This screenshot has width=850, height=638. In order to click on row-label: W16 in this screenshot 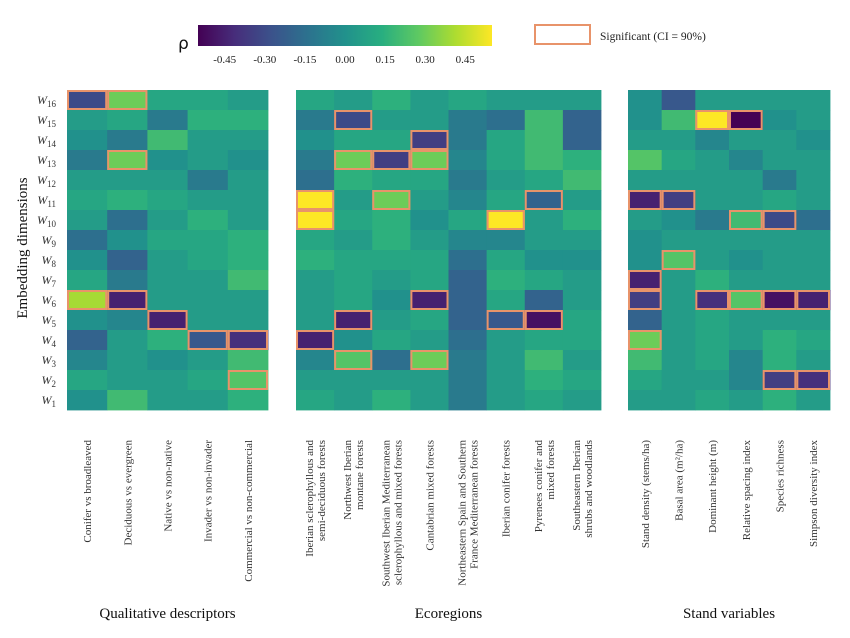, I will do `click(47, 101)`.